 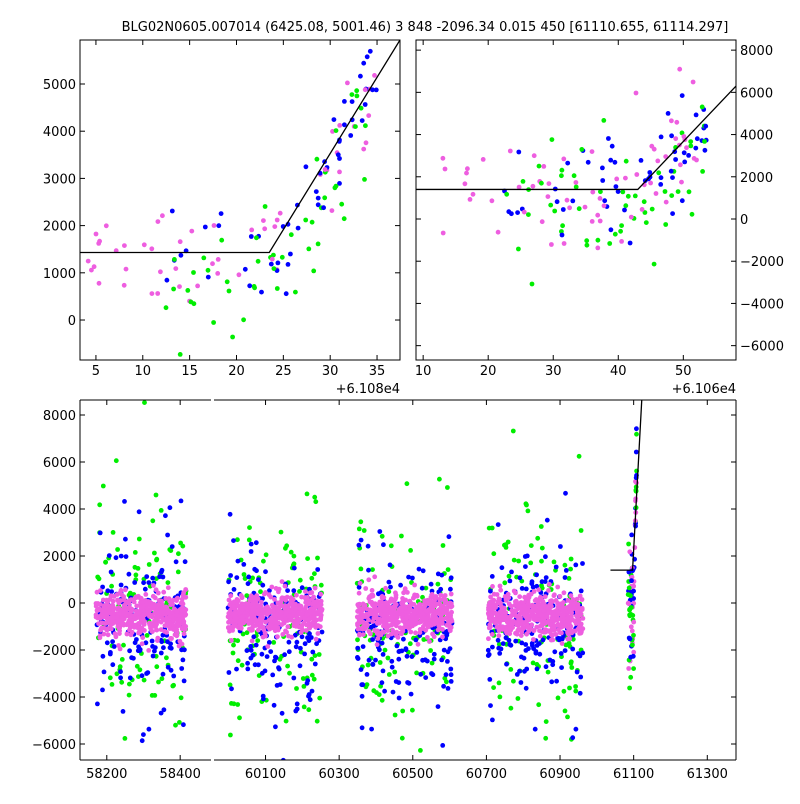 I want to click on x-tick-label: 61100, so click(x=633, y=774).